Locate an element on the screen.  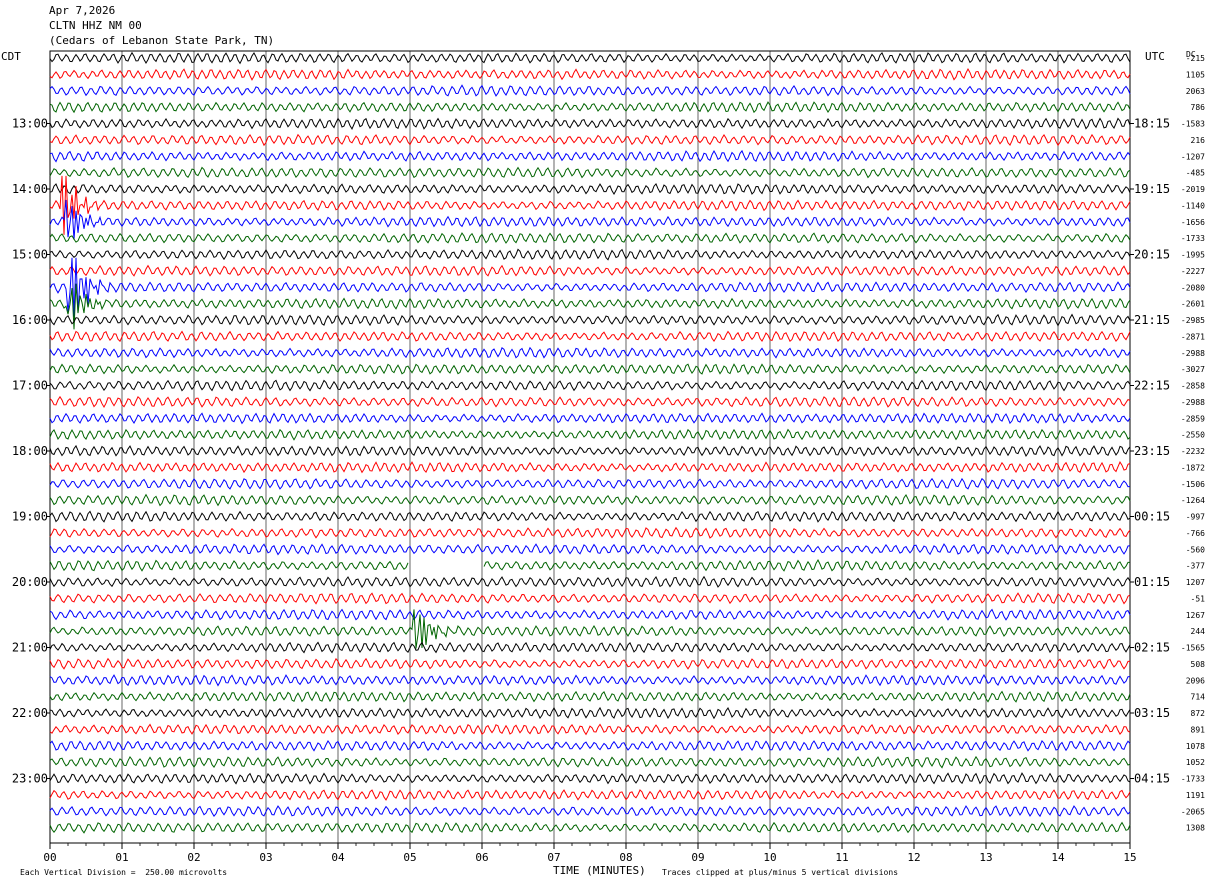
dc-offset-label: 872 is located at coordinates (1198, 713).